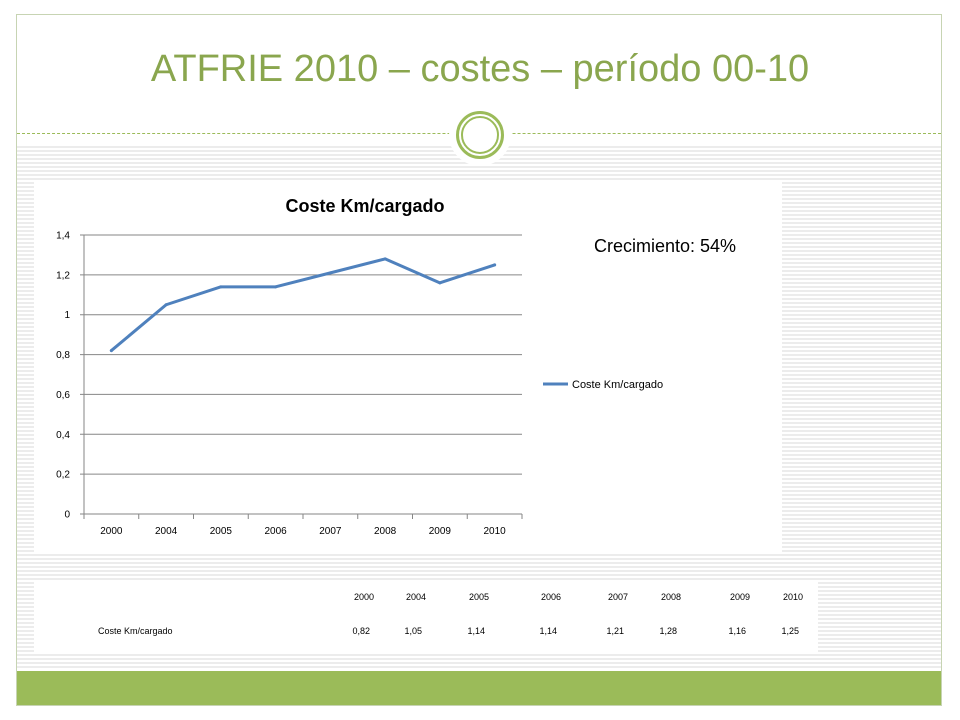 The width and height of the screenshot is (960, 720). What do you see at coordinates (63, 236) in the screenshot?
I see `y-tick-label: 1,4` at bounding box center [63, 236].